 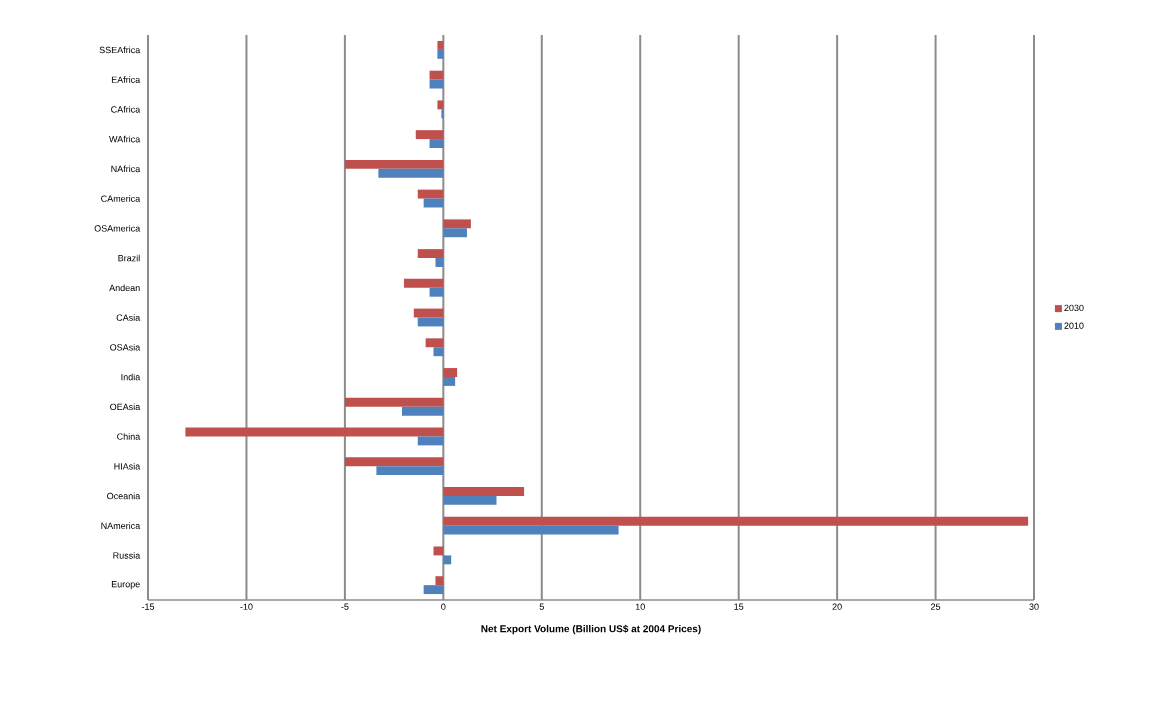 What do you see at coordinates (129, 258) in the screenshot?
I see `y-tick-label: Brazil` at bounding box center [129, 258].